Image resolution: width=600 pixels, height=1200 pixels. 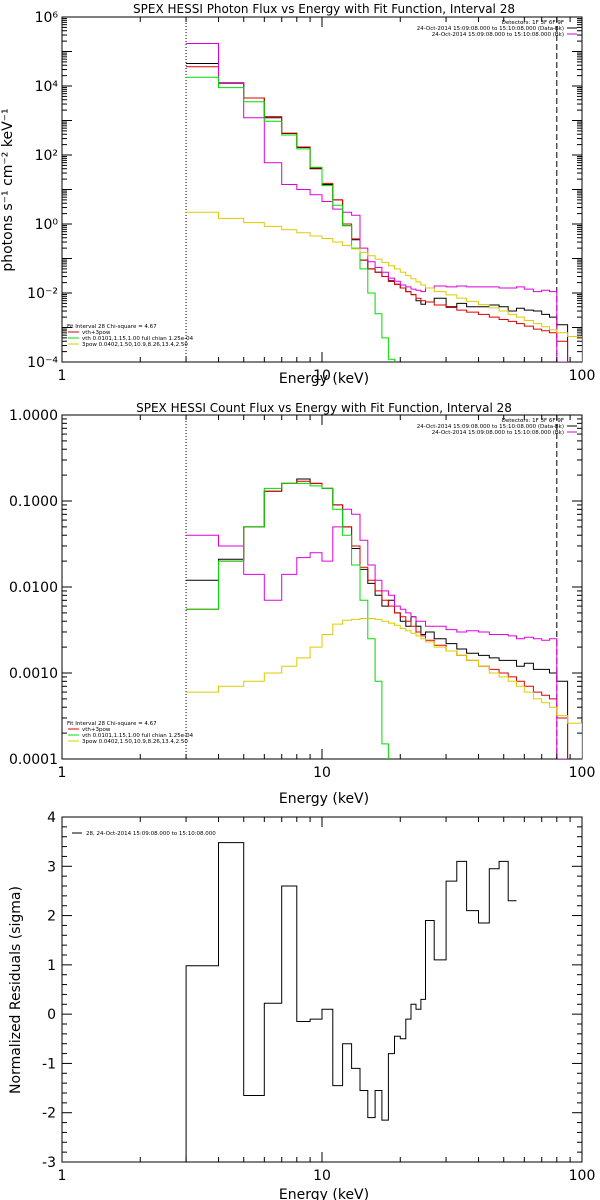 I want to click on residuals-ylabel: Normalized Residuals (sigma), so click(x=16, y=990).